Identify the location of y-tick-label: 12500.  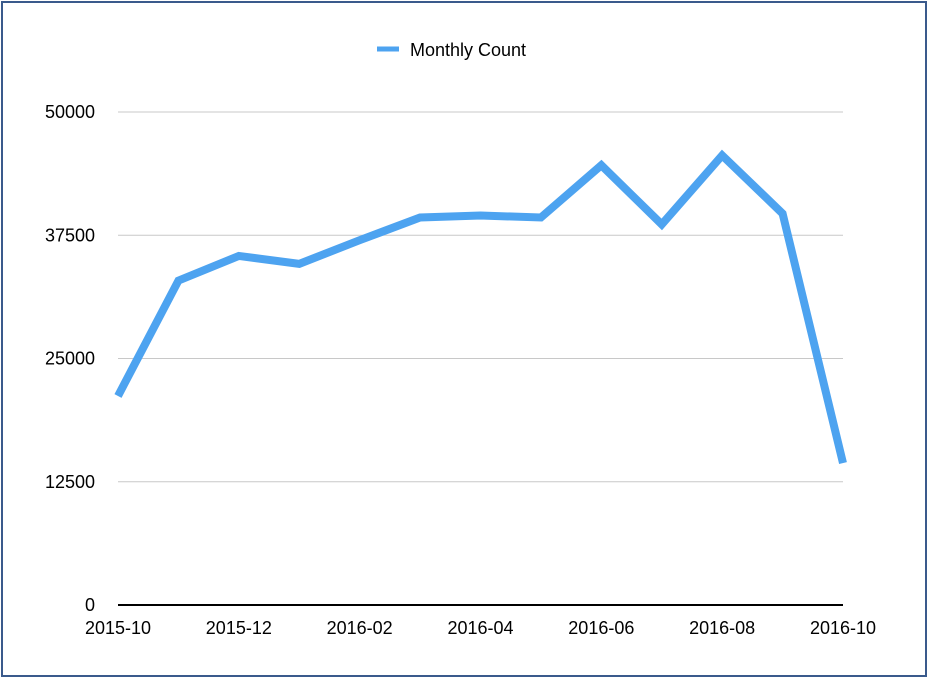
(70, 482).